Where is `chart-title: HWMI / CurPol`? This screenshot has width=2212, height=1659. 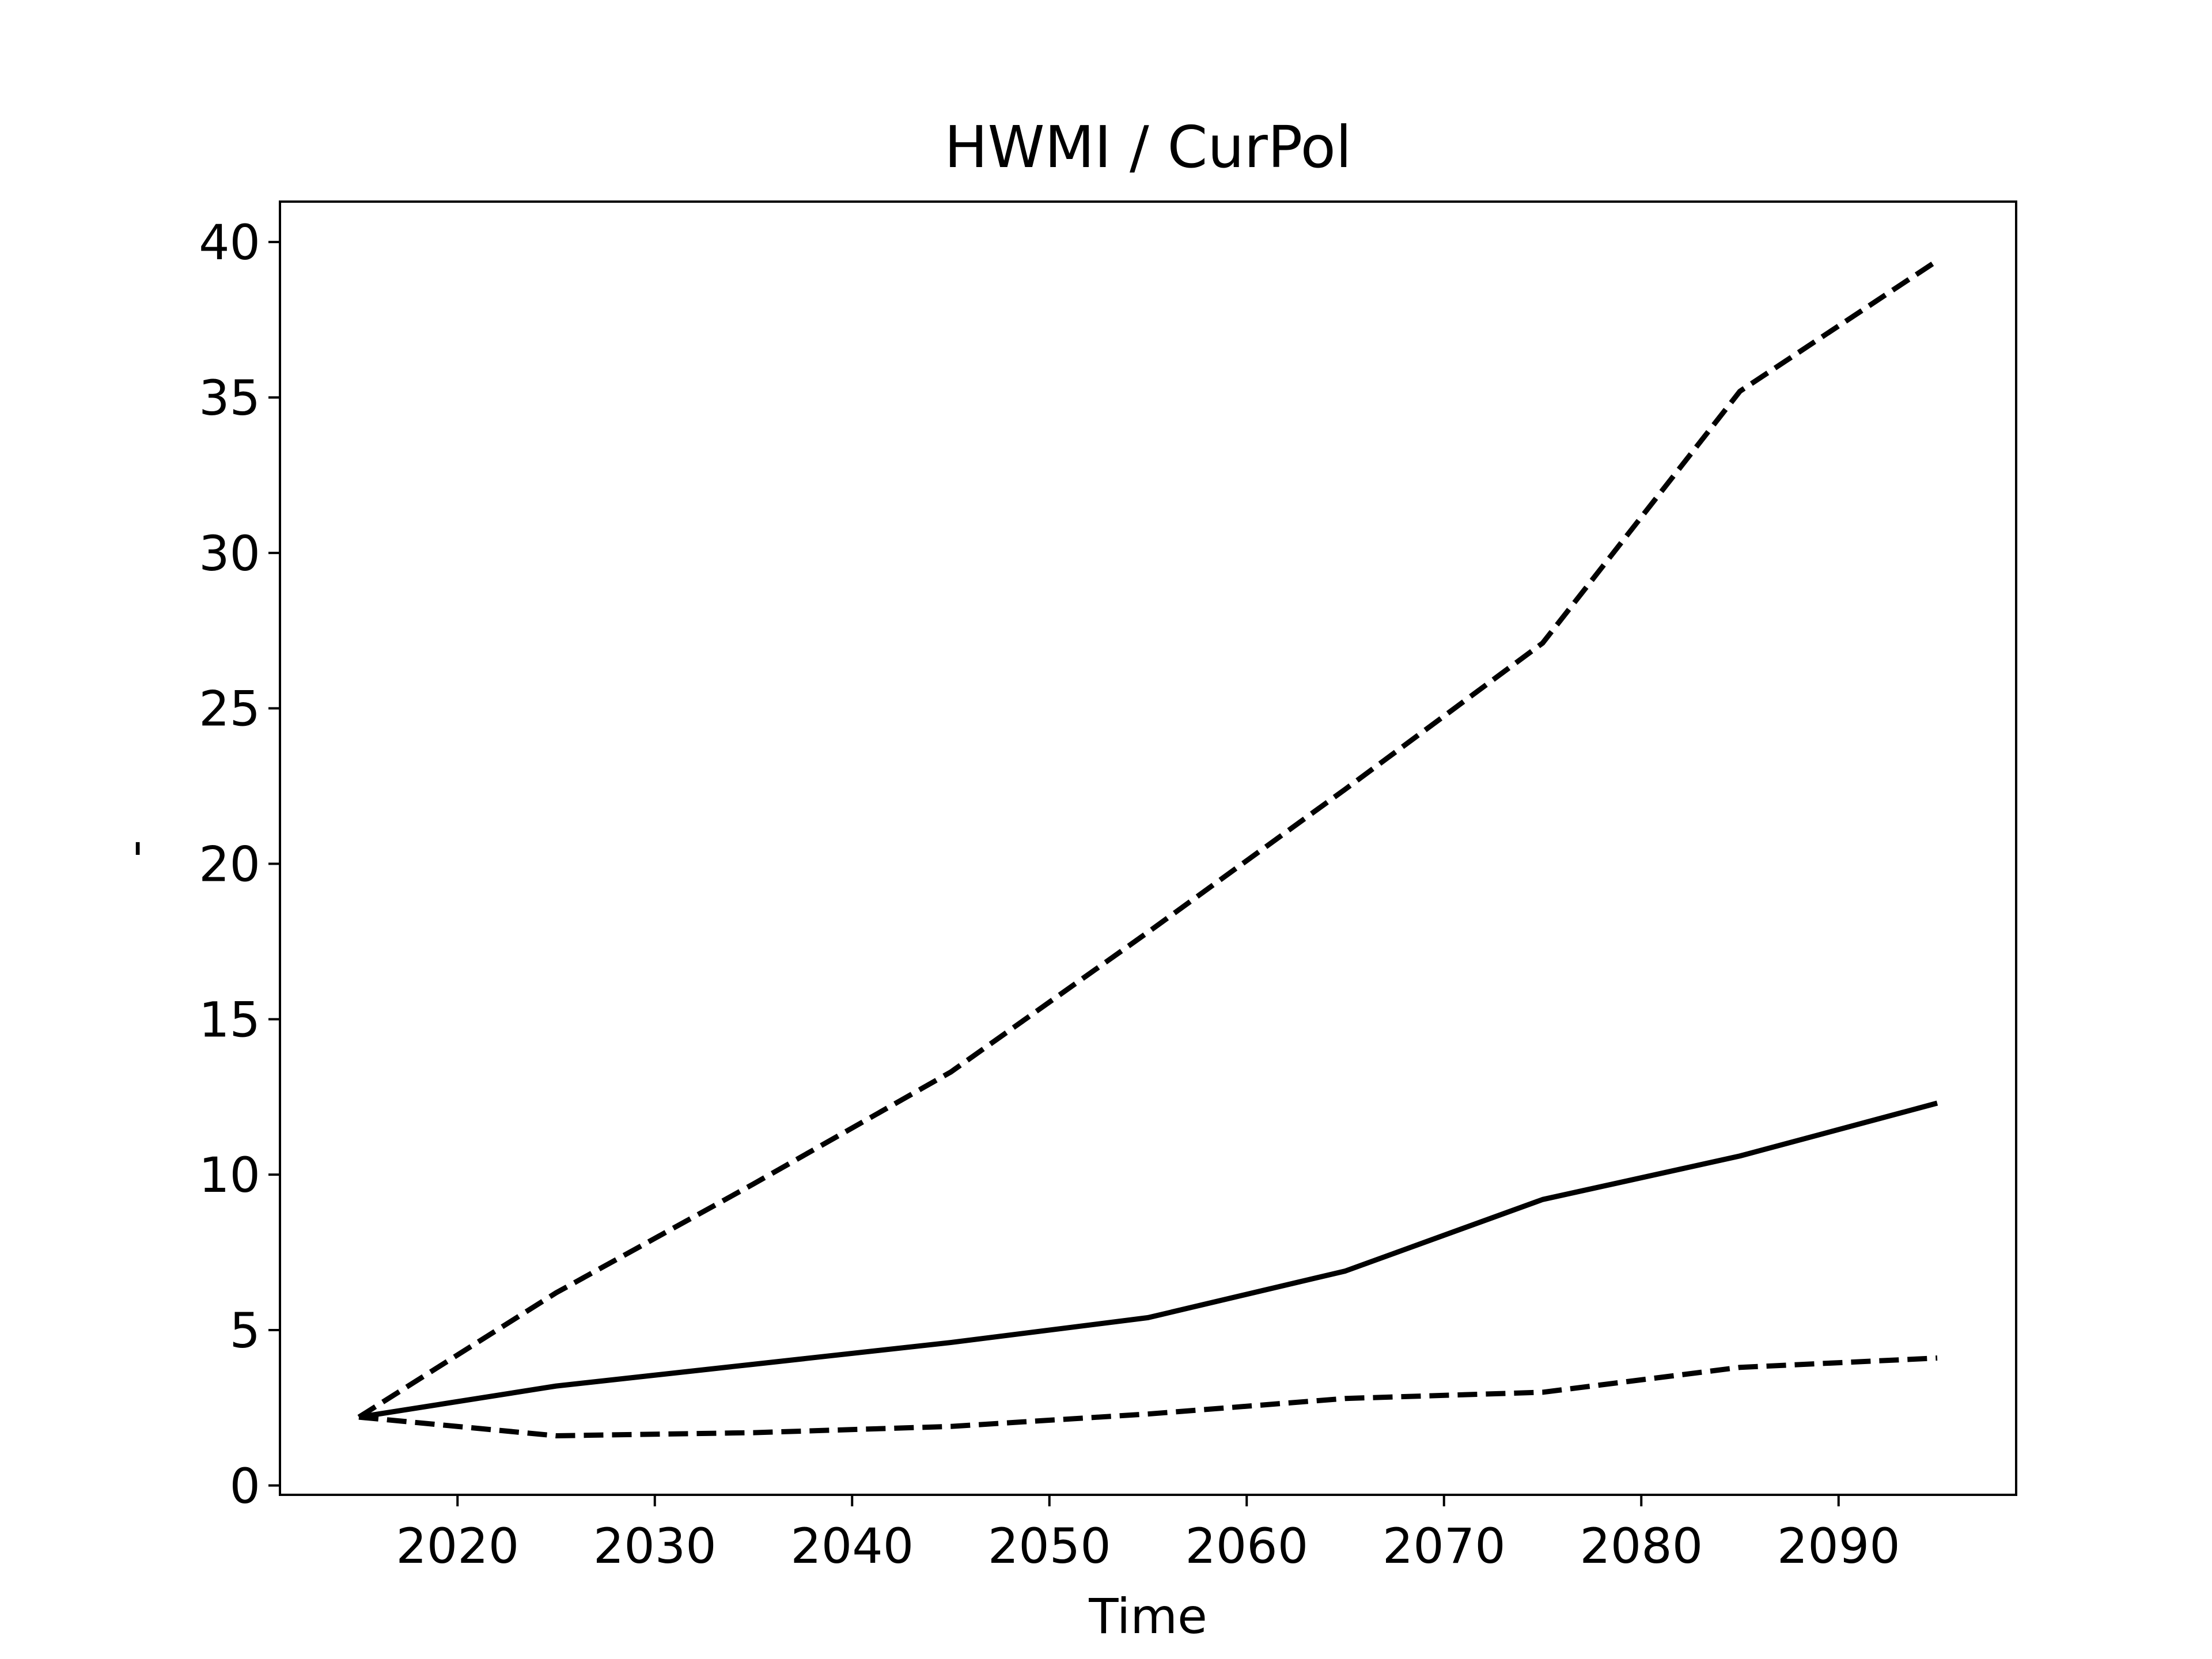 chart-title: HWMI / CurPol is located at coordinates (1147, 147).